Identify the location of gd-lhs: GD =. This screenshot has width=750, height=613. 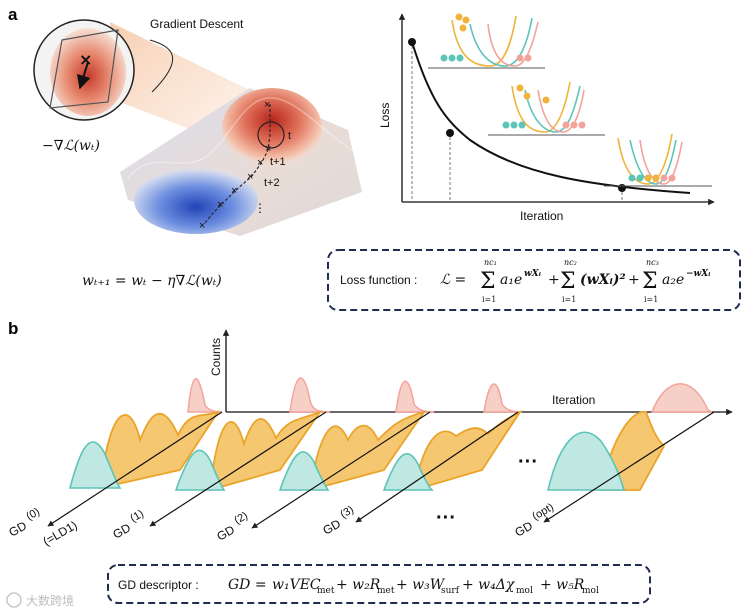
(247, 585).